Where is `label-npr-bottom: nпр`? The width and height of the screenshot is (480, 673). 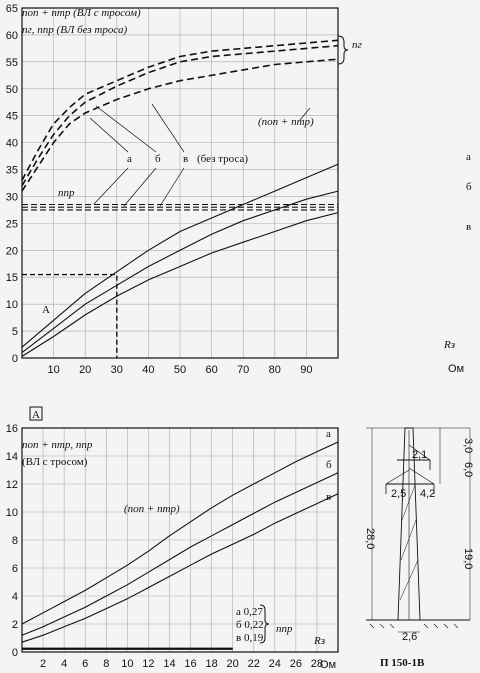
label-npr-bottom: nпр is located at coordinates (284, 629).